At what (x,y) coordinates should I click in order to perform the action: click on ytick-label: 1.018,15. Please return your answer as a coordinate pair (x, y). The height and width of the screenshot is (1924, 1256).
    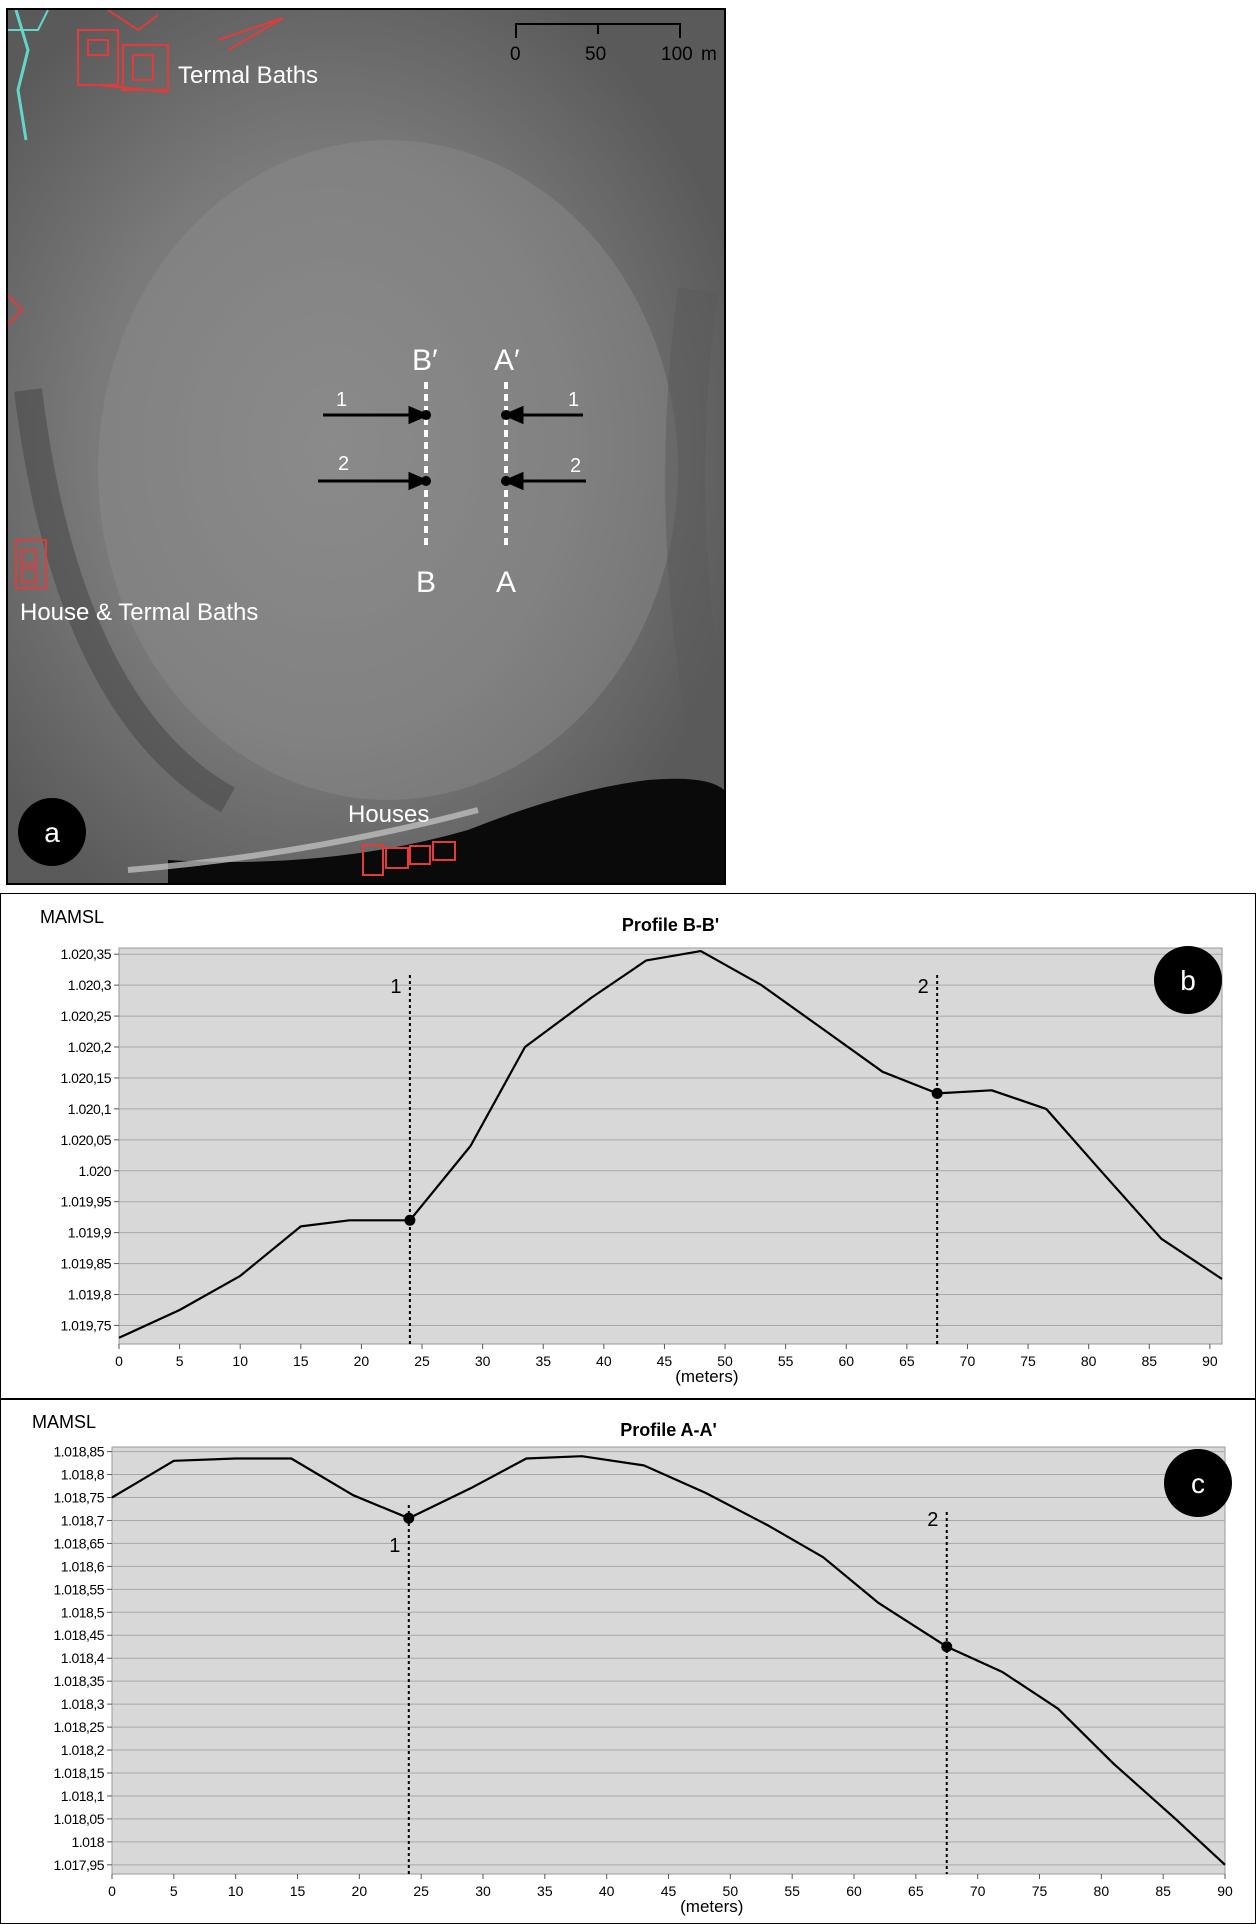
    Looking at the image, I should click on (79, 1773).